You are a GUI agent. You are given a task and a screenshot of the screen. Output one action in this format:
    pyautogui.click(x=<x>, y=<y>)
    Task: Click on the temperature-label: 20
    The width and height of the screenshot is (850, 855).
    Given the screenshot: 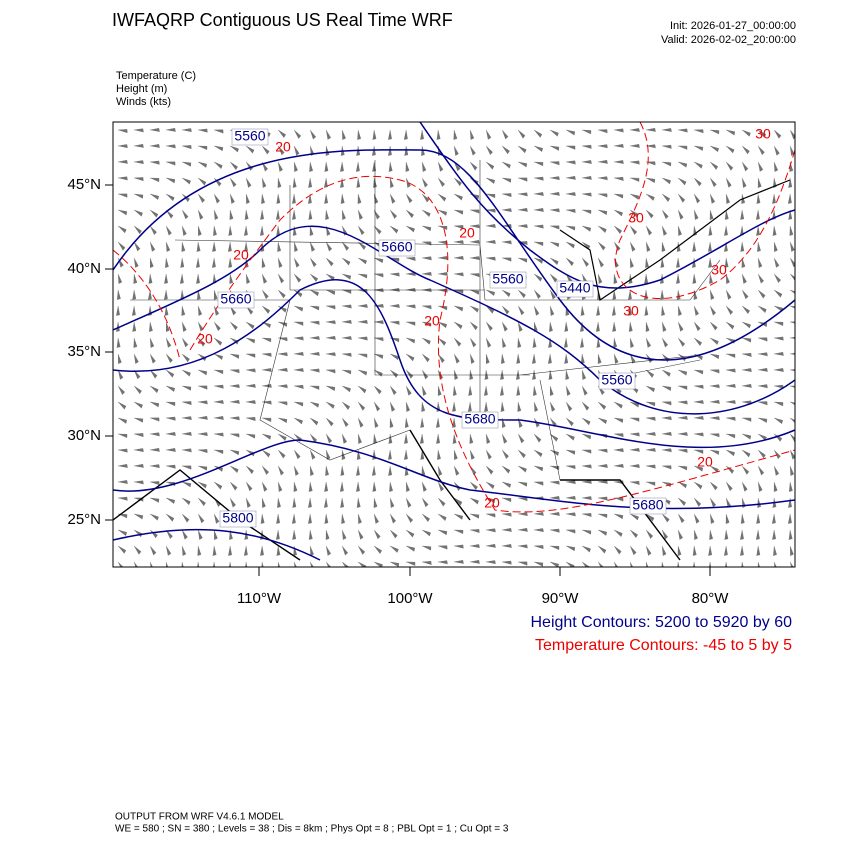 What is the action you would take?
    pyautogui.click(x=432, y=321)
    